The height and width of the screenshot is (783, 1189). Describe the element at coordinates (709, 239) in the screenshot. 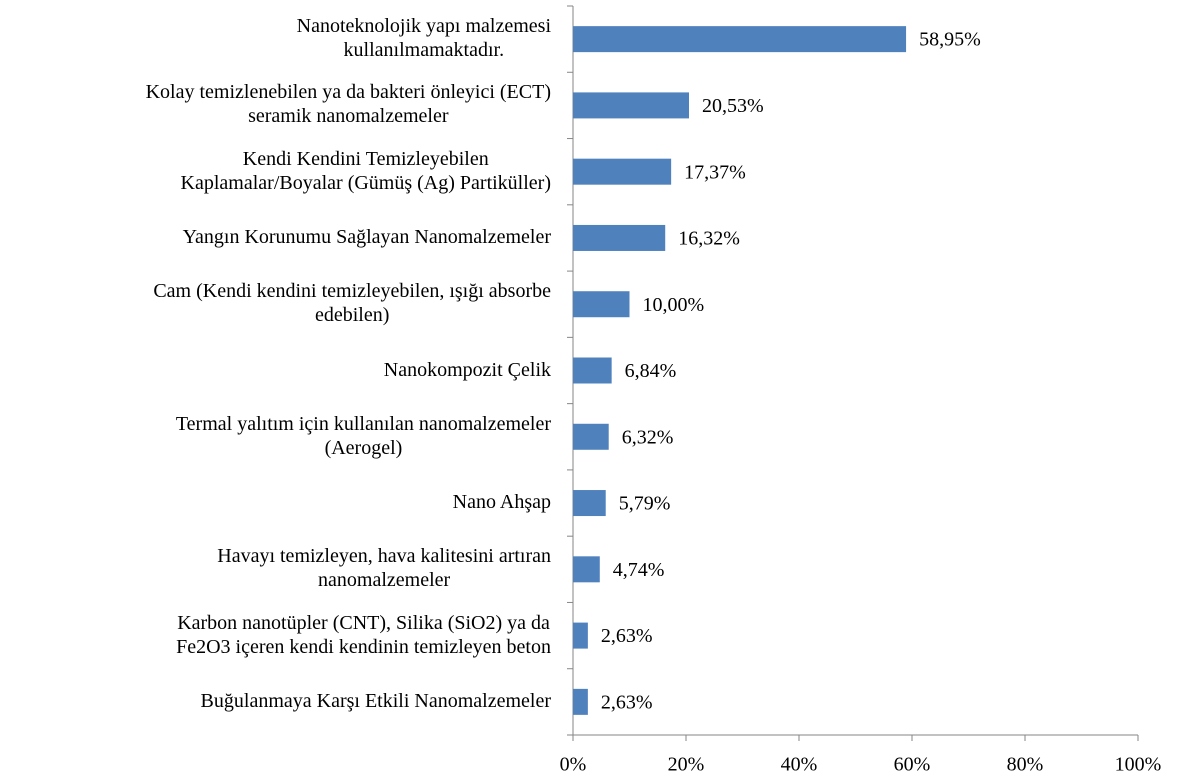

I see `data-label: 16,32%` at that location.